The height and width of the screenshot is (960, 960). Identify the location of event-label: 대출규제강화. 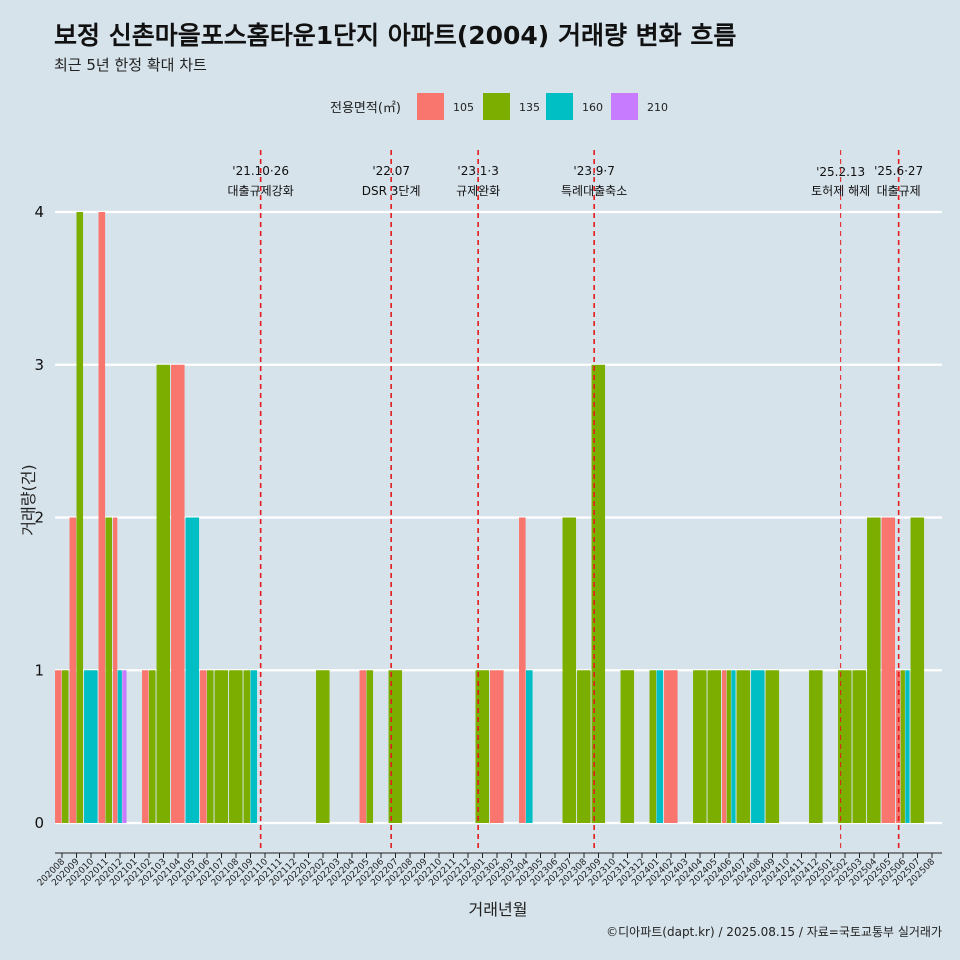
(261, 191).